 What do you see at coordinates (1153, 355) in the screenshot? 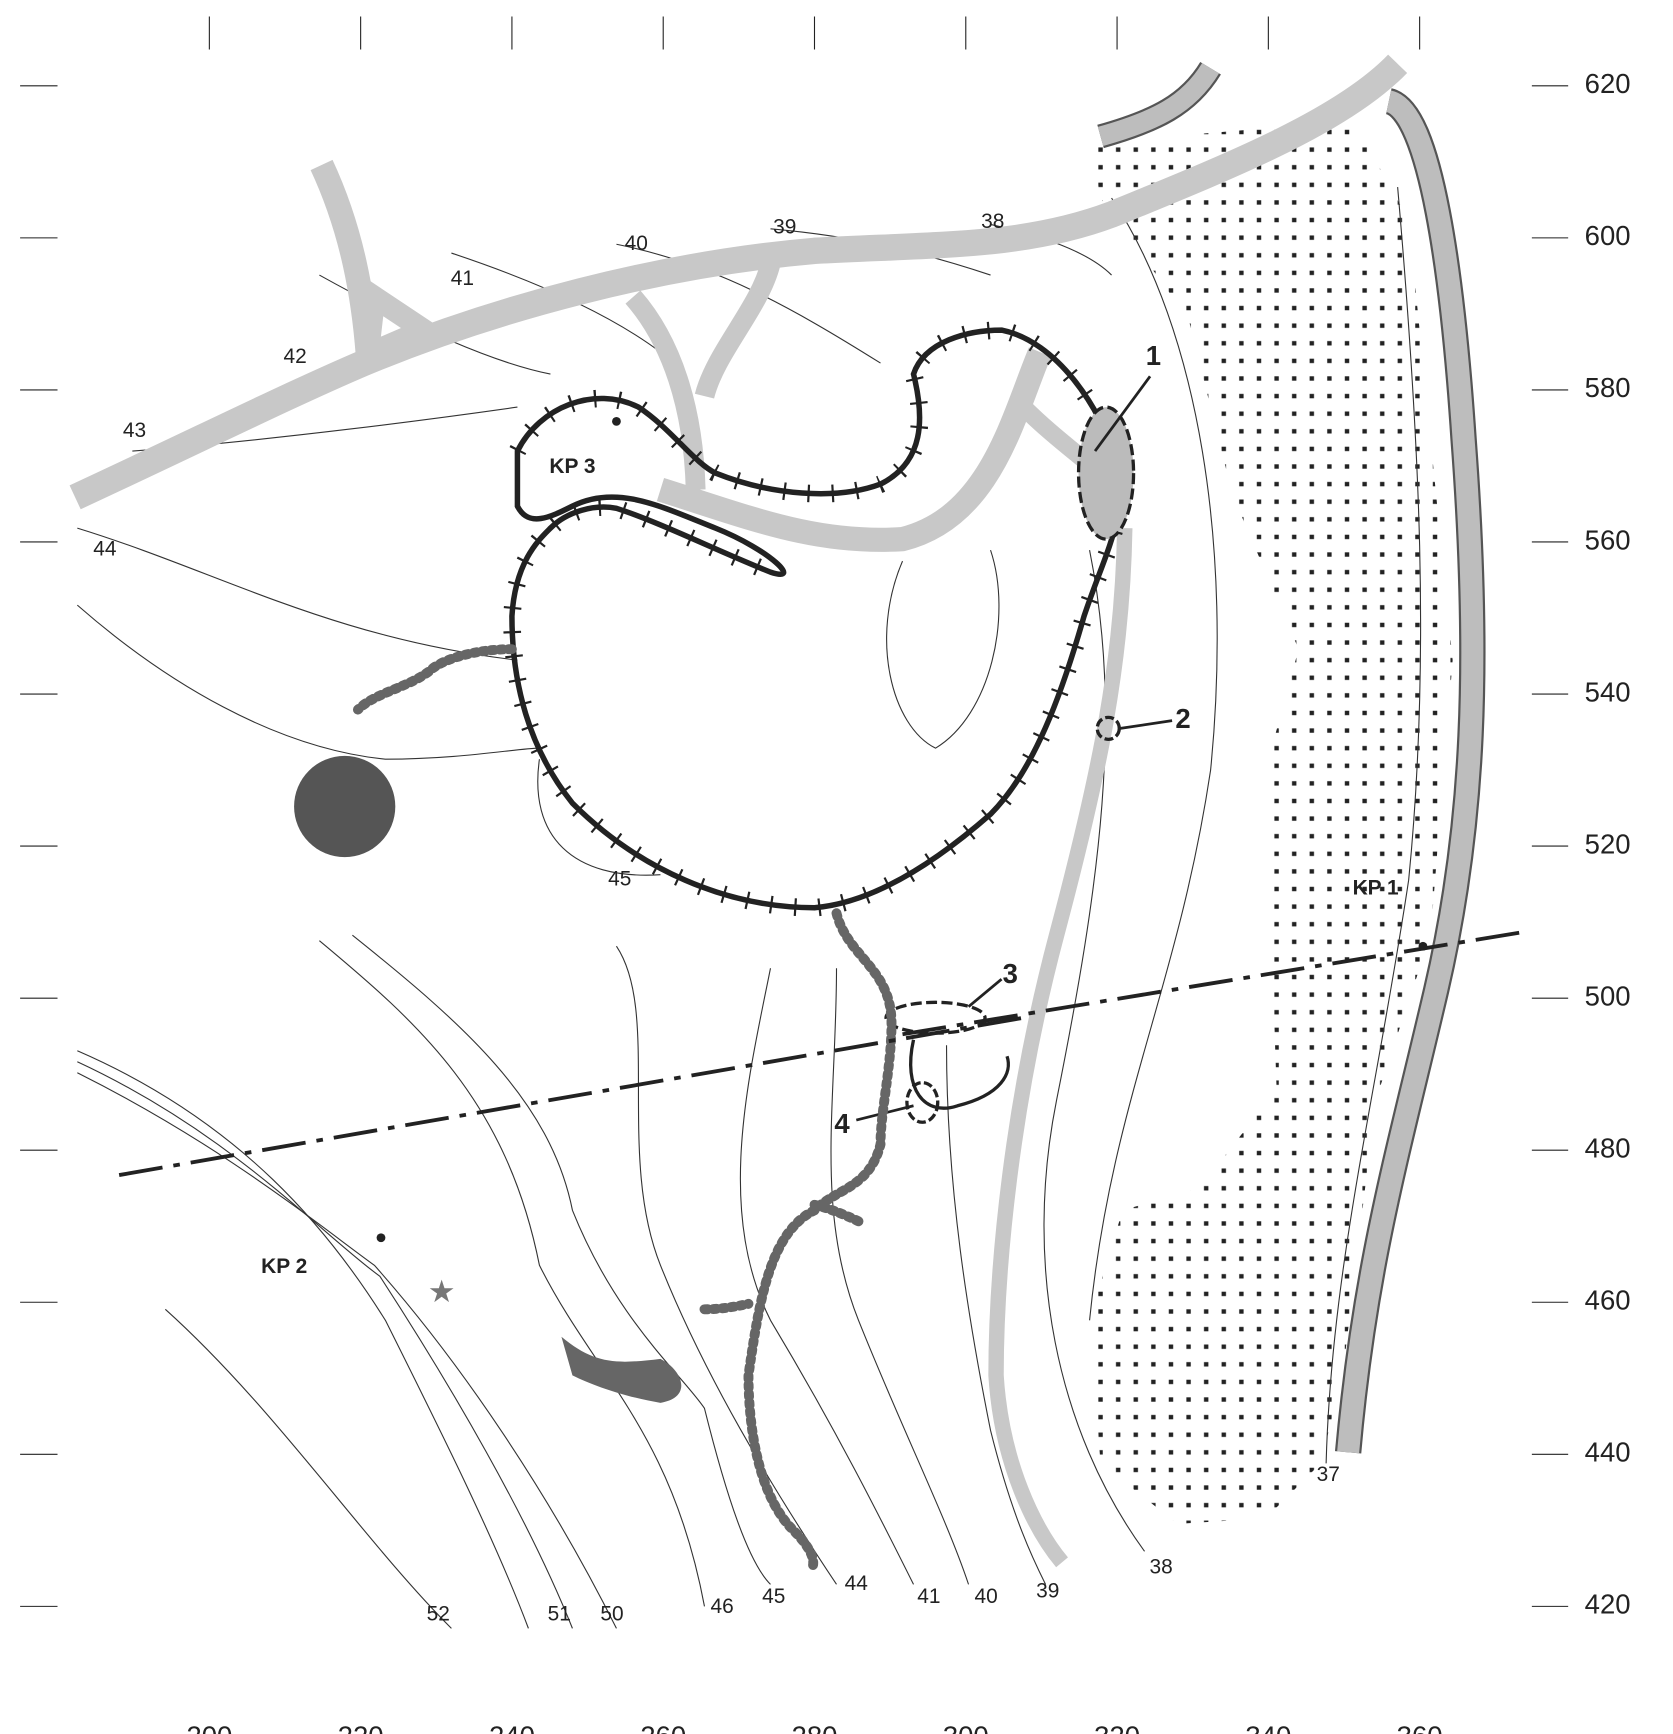
I see `feature-label: 1` at bounding box center [1153, 355].